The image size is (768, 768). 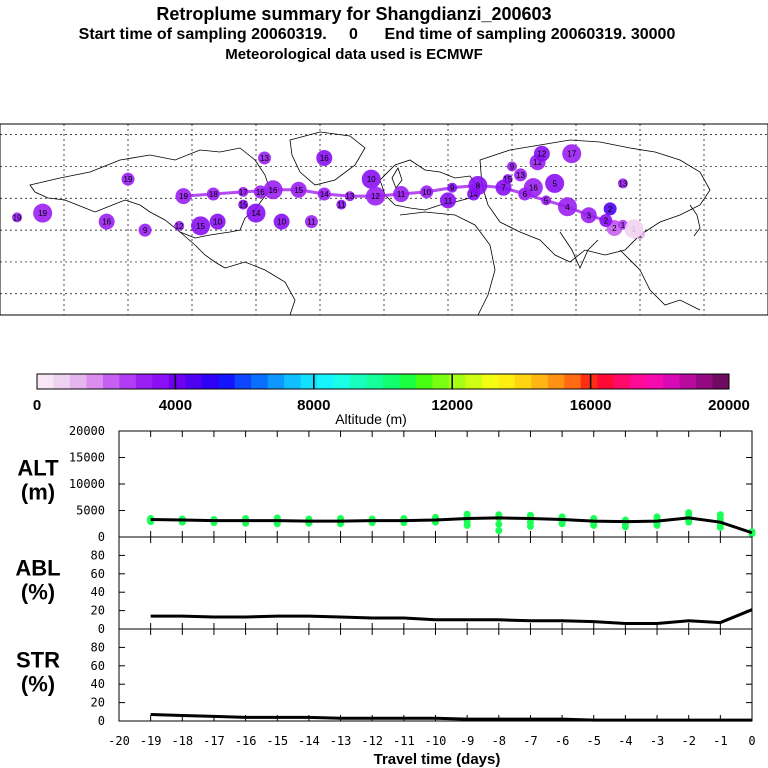 I want to click on x-tick-label: -13, so click(x=341, y=741).